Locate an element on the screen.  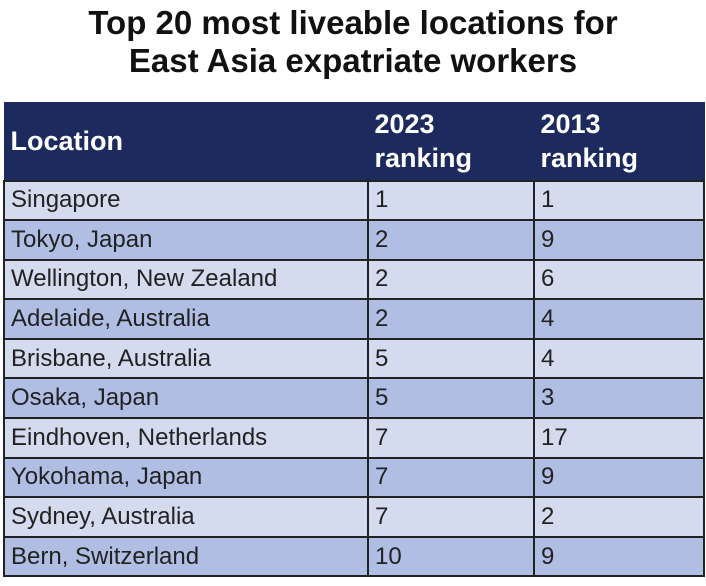
cell-2013-ranking: 2 is located at coordinates (619, 517).